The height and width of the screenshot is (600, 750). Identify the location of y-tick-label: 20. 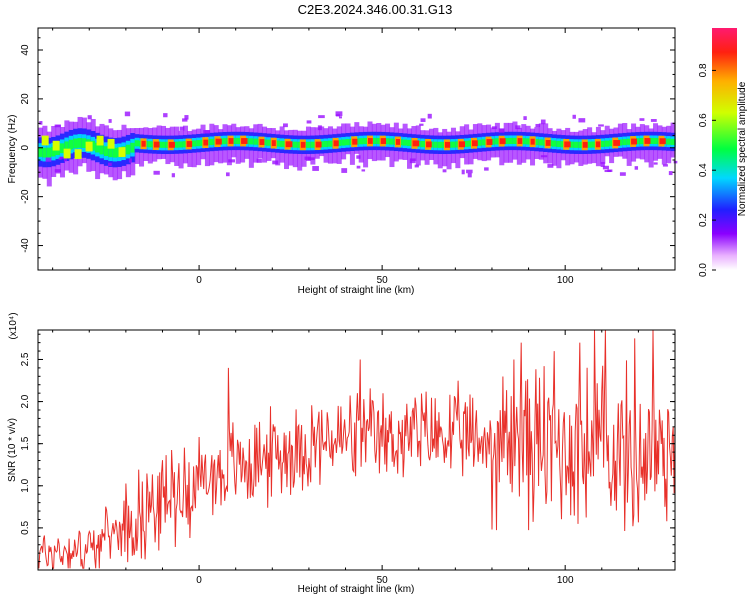
(25, 99).